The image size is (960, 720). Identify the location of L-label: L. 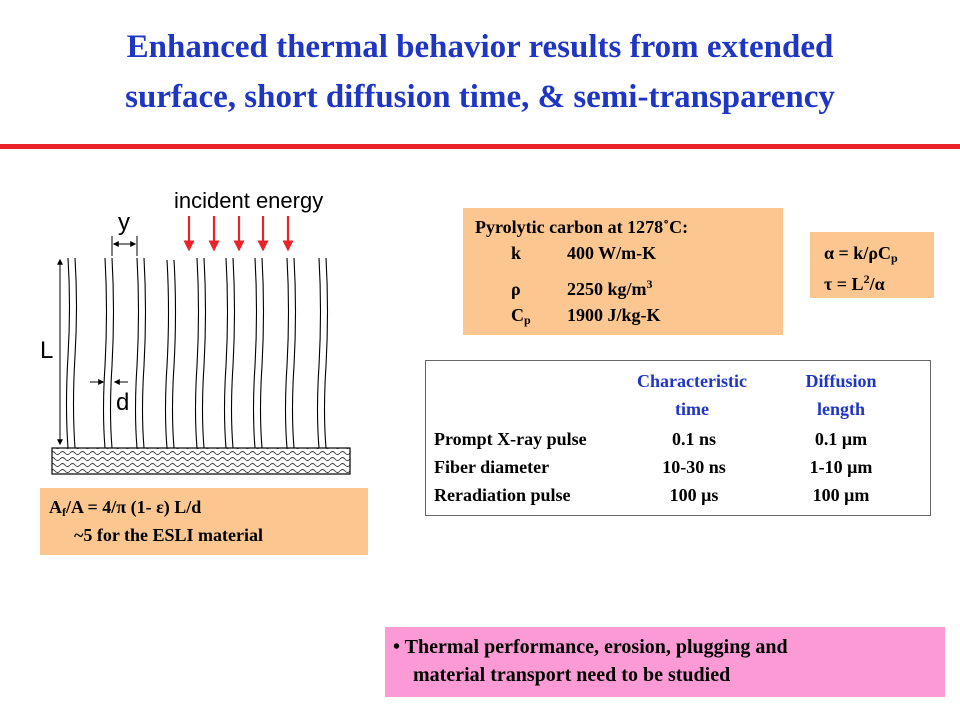
(46, 350).